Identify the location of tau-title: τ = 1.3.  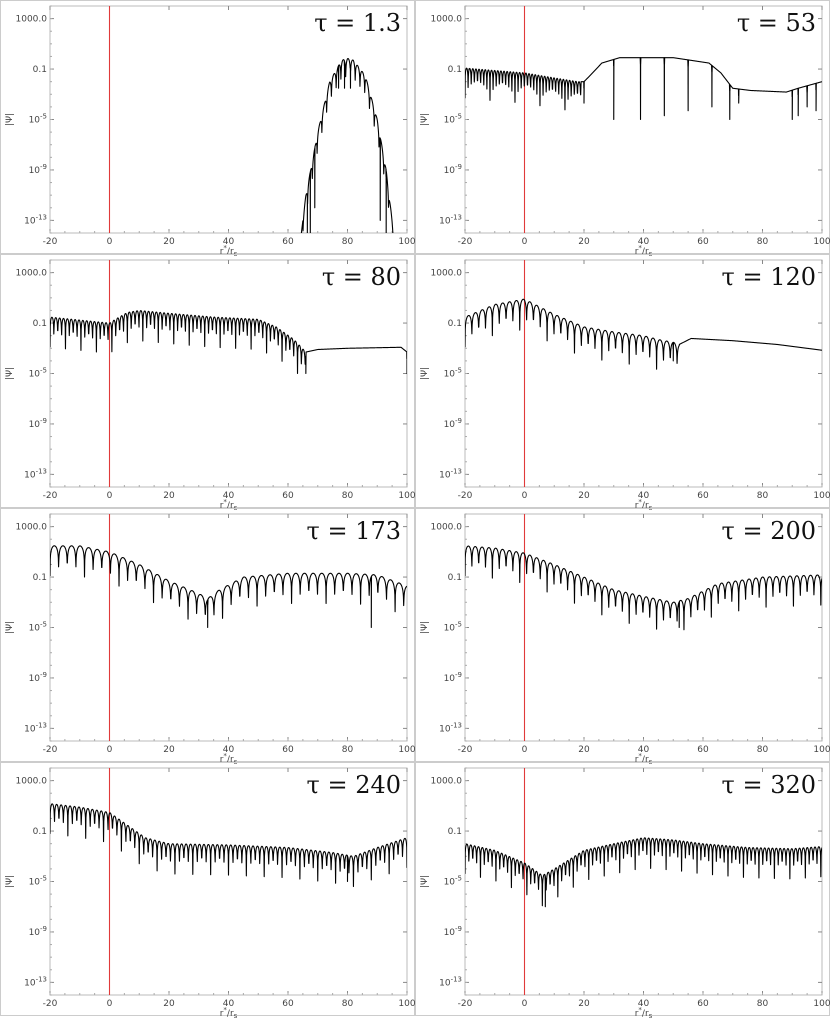
(357, 23).